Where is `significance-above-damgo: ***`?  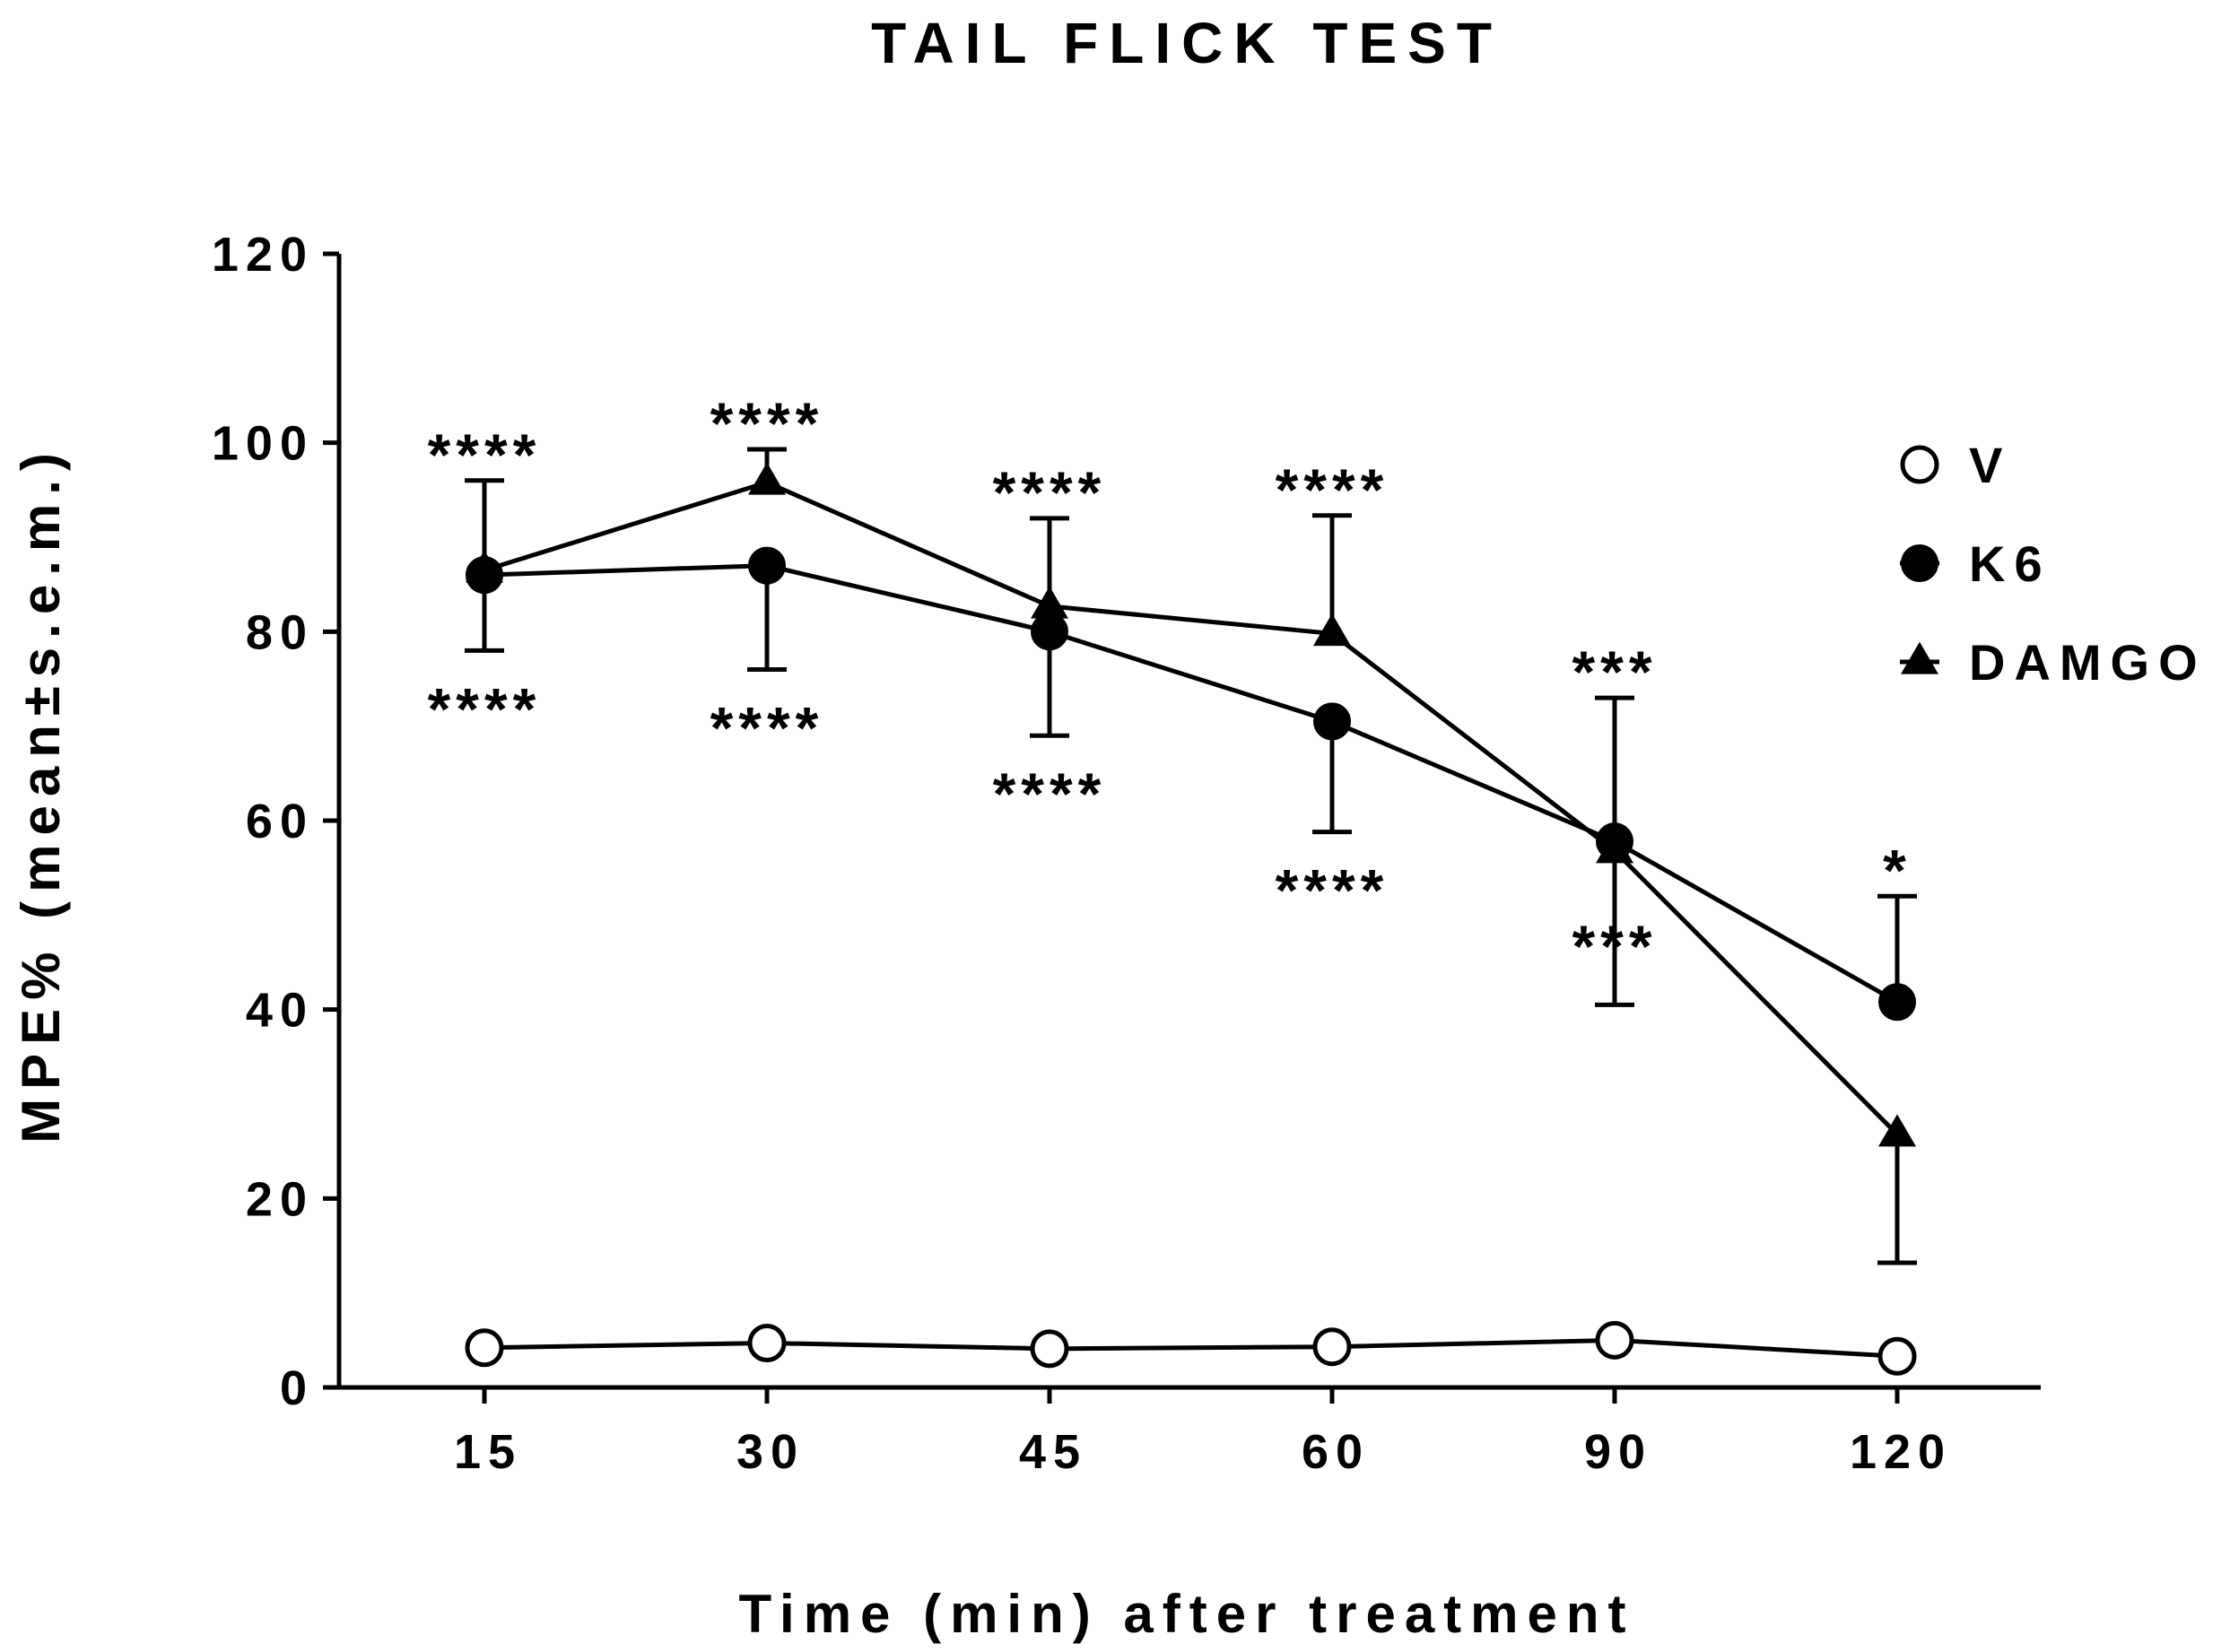 significance-above-damgo: *** is located at coordinates (1614, 672).